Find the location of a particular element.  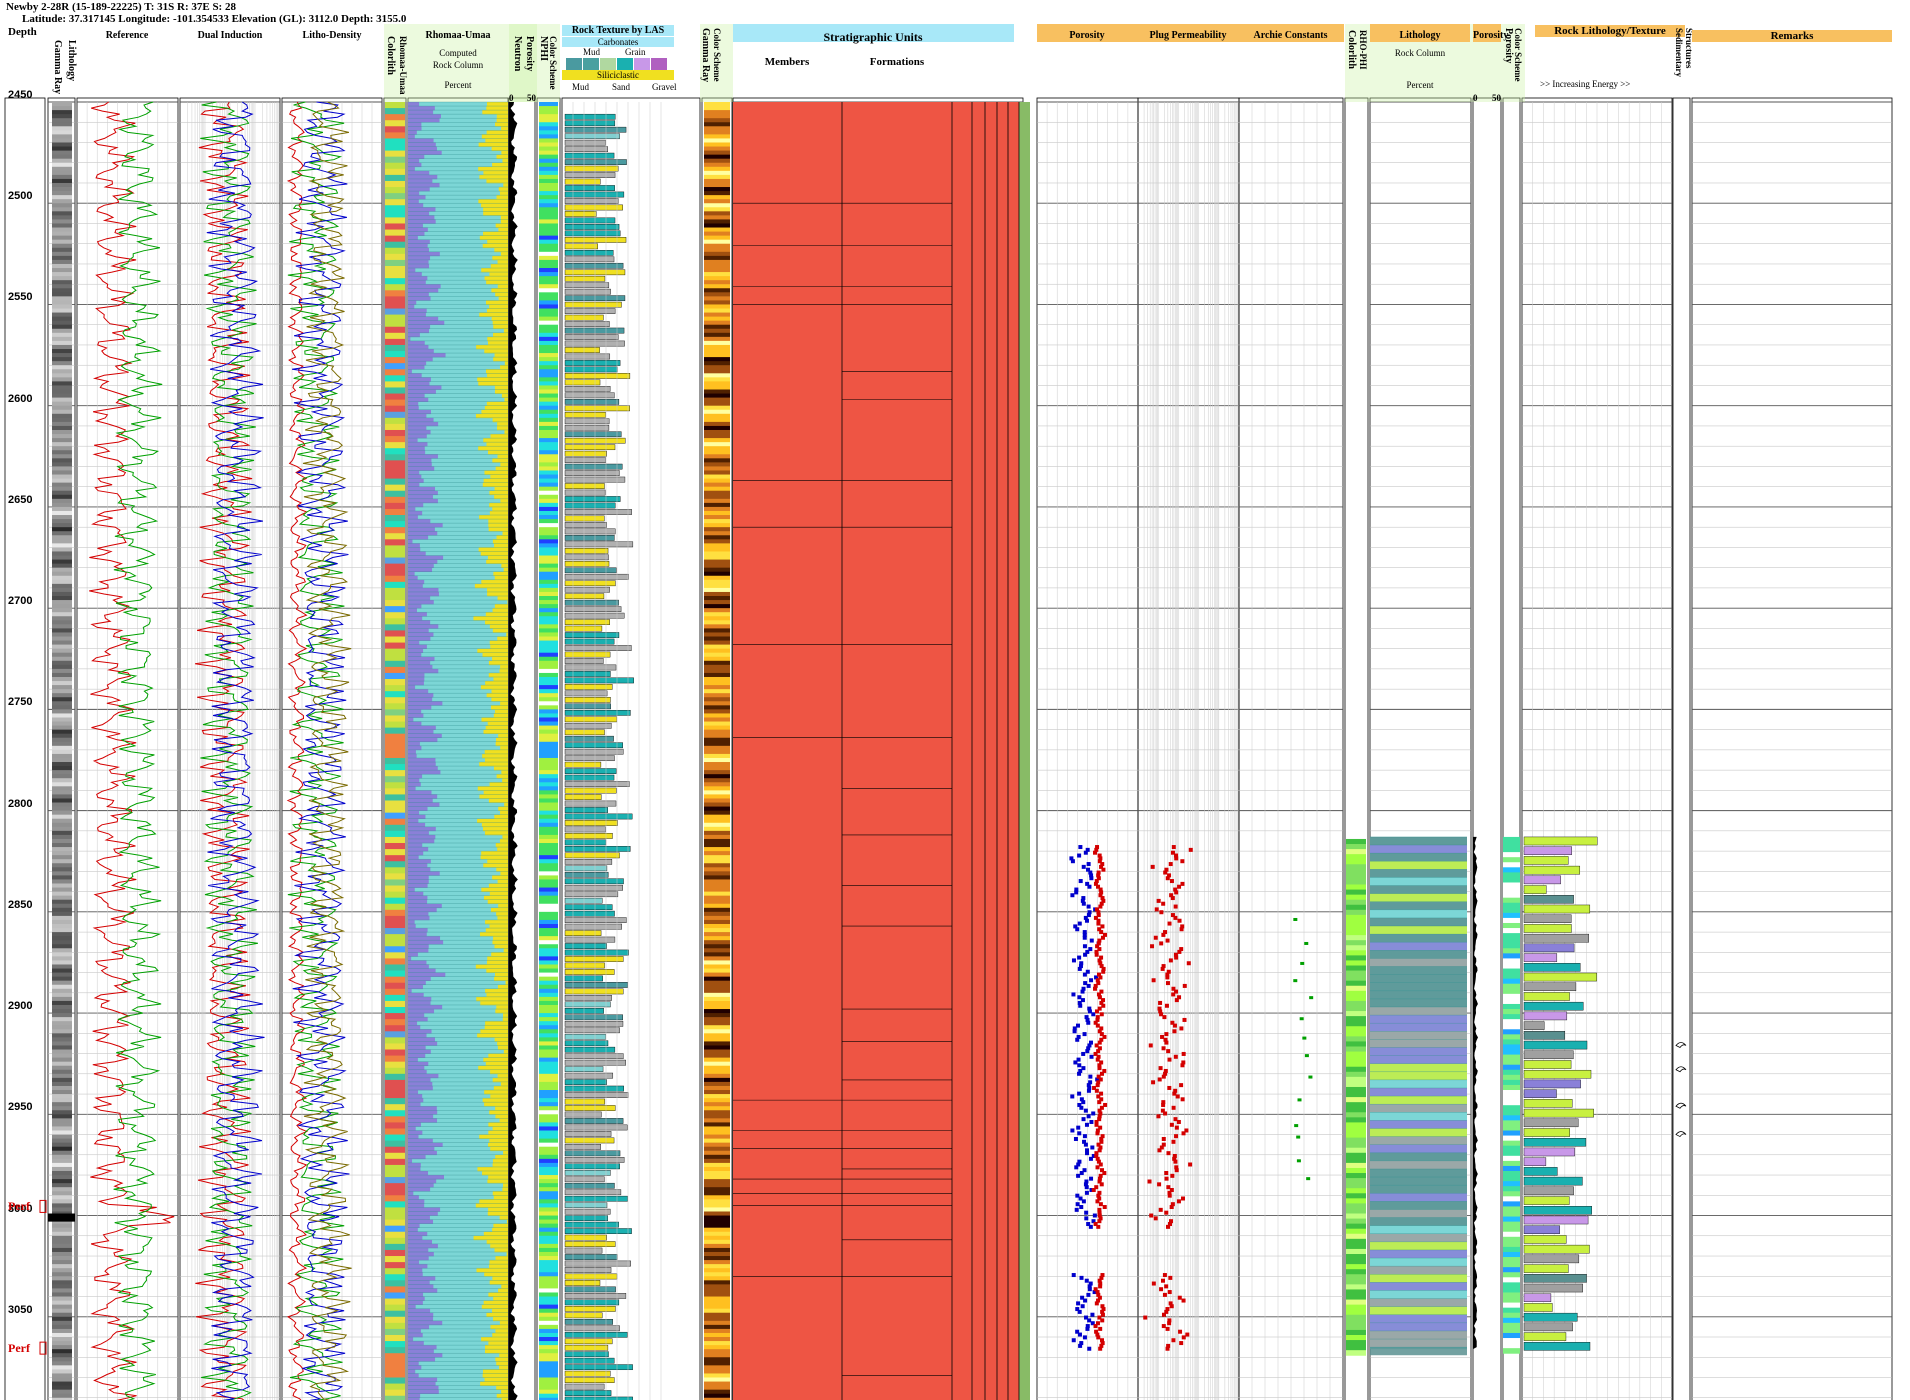

track-frame is located at coordinates (1792, 748).